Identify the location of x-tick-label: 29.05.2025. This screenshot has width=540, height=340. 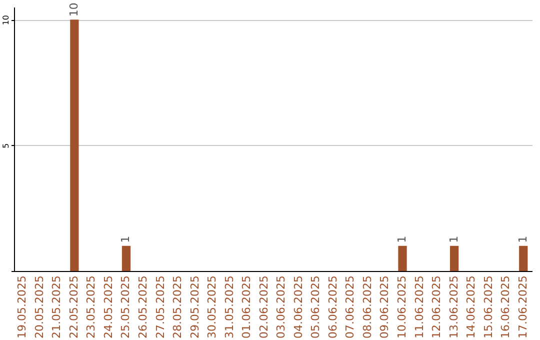
(195, 307).